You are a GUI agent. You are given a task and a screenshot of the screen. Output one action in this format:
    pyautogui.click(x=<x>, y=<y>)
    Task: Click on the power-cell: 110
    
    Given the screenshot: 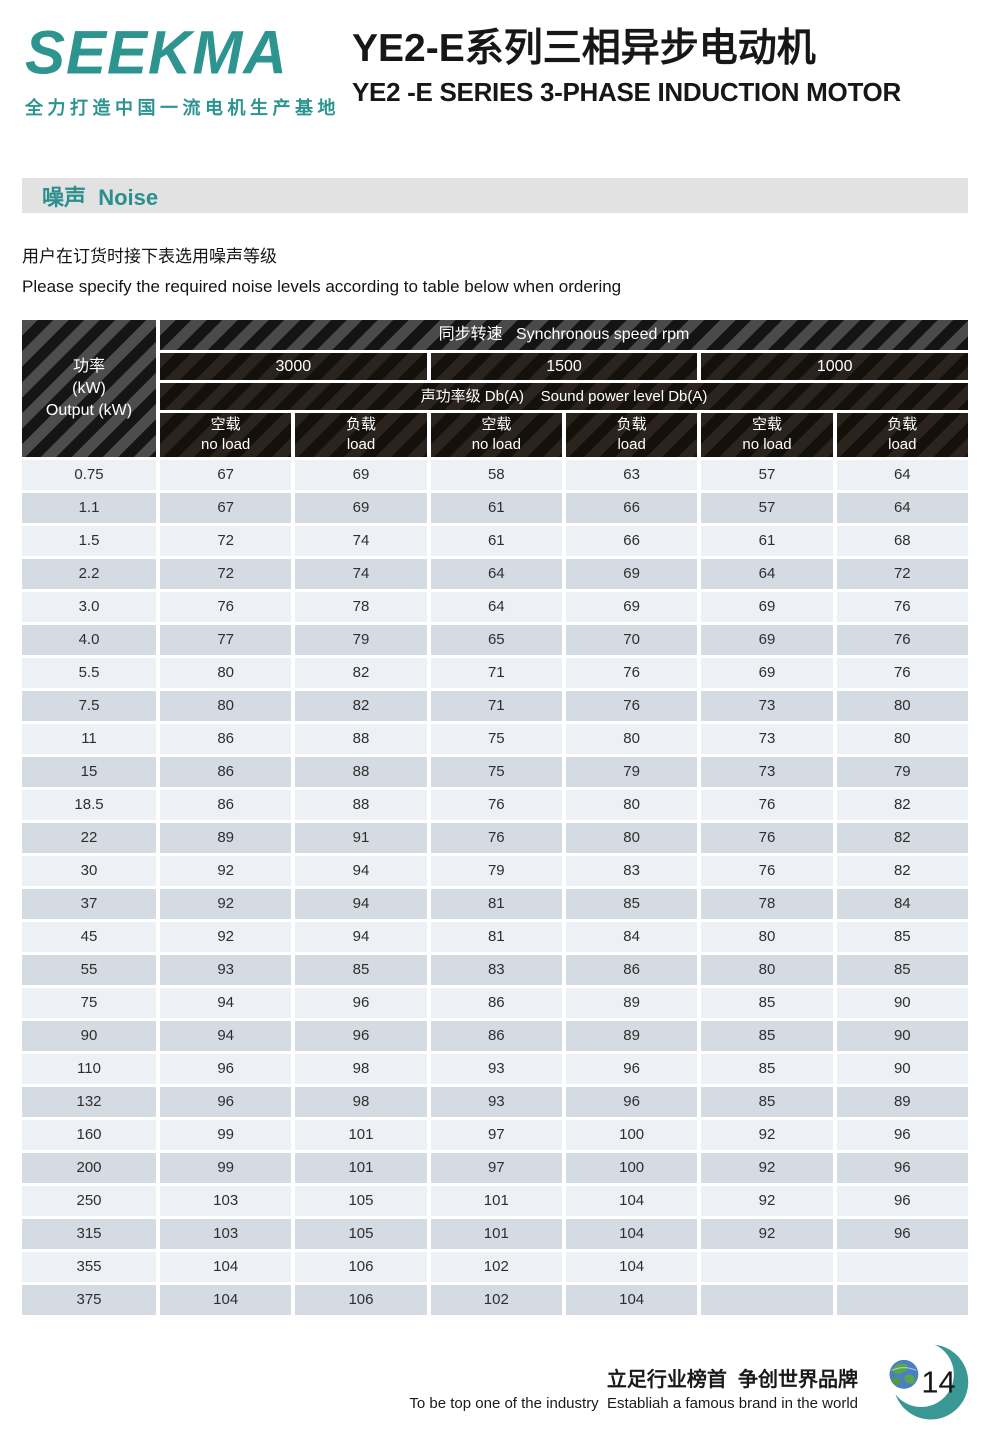 What is the action you would take?
    pyautogui.click(x=89, y=1069)
    